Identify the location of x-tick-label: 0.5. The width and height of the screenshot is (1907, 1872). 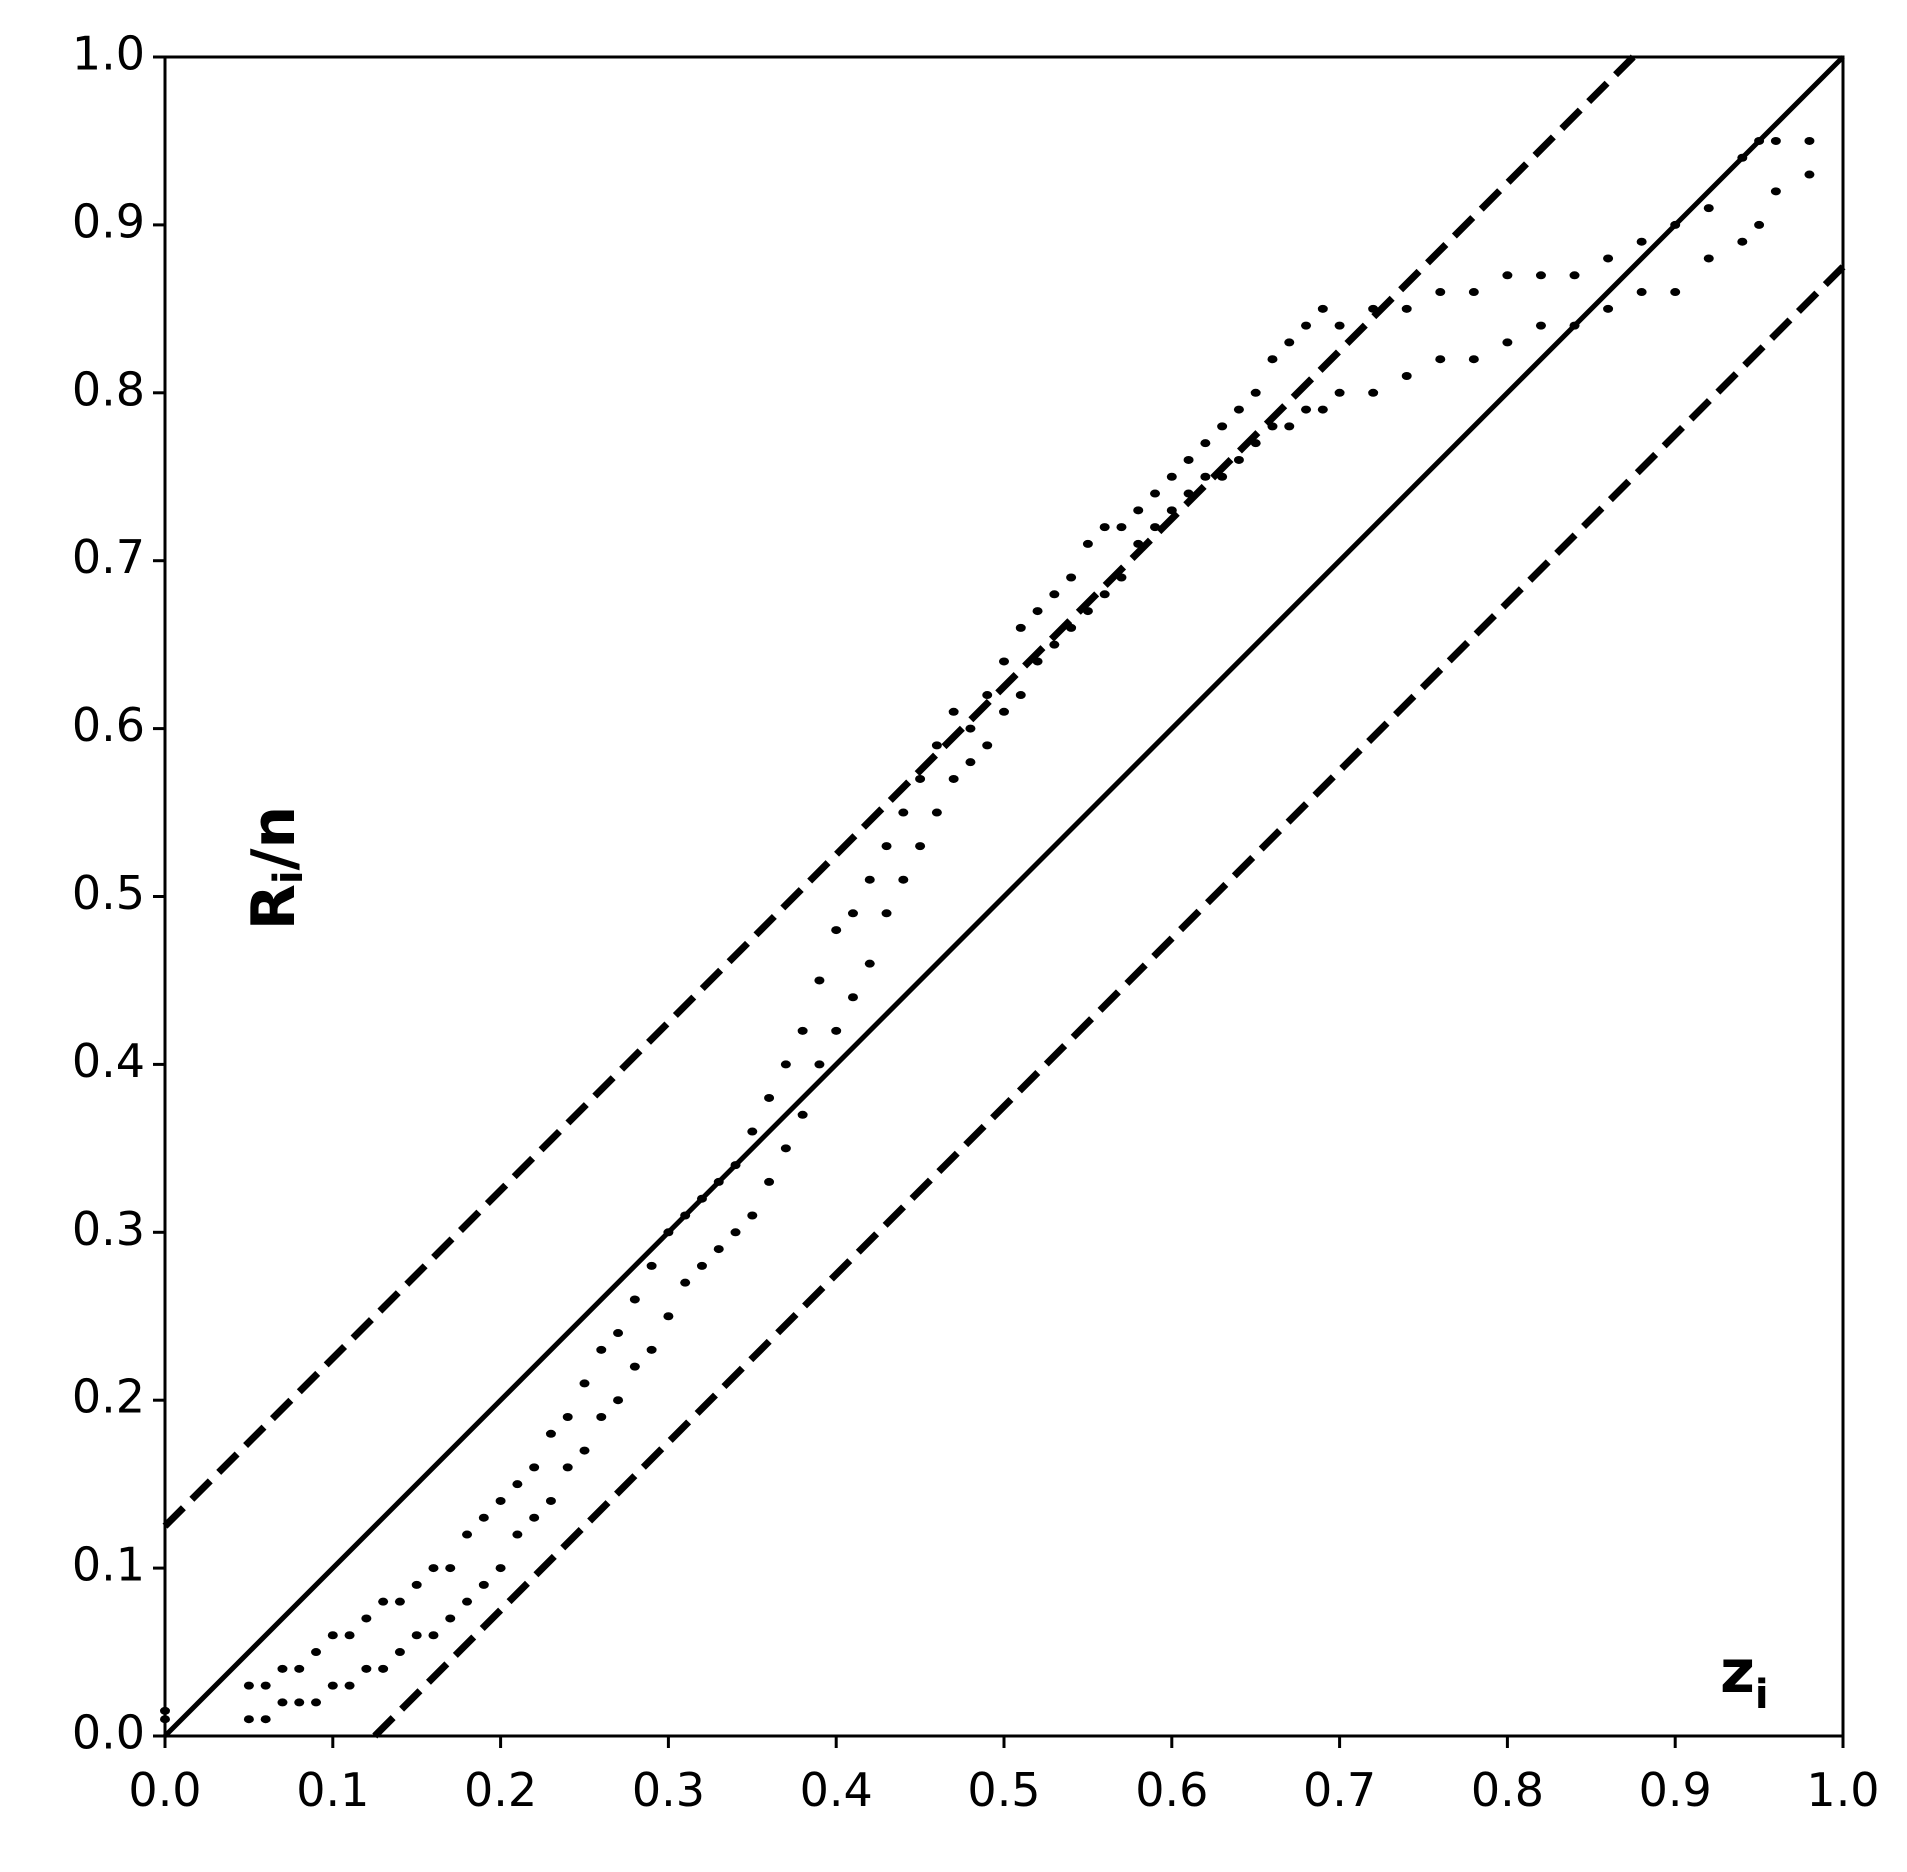
(1003, 1790).